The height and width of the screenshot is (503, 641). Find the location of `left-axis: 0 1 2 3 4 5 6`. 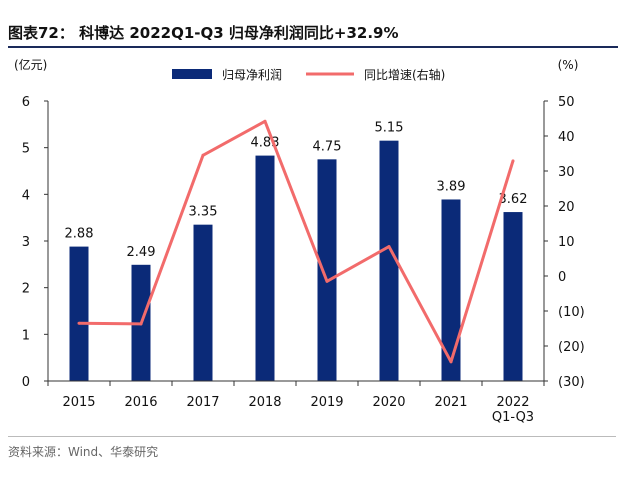

left-axis: 0 1 2 3 4 5 6 is located at coordinates (35, 242).